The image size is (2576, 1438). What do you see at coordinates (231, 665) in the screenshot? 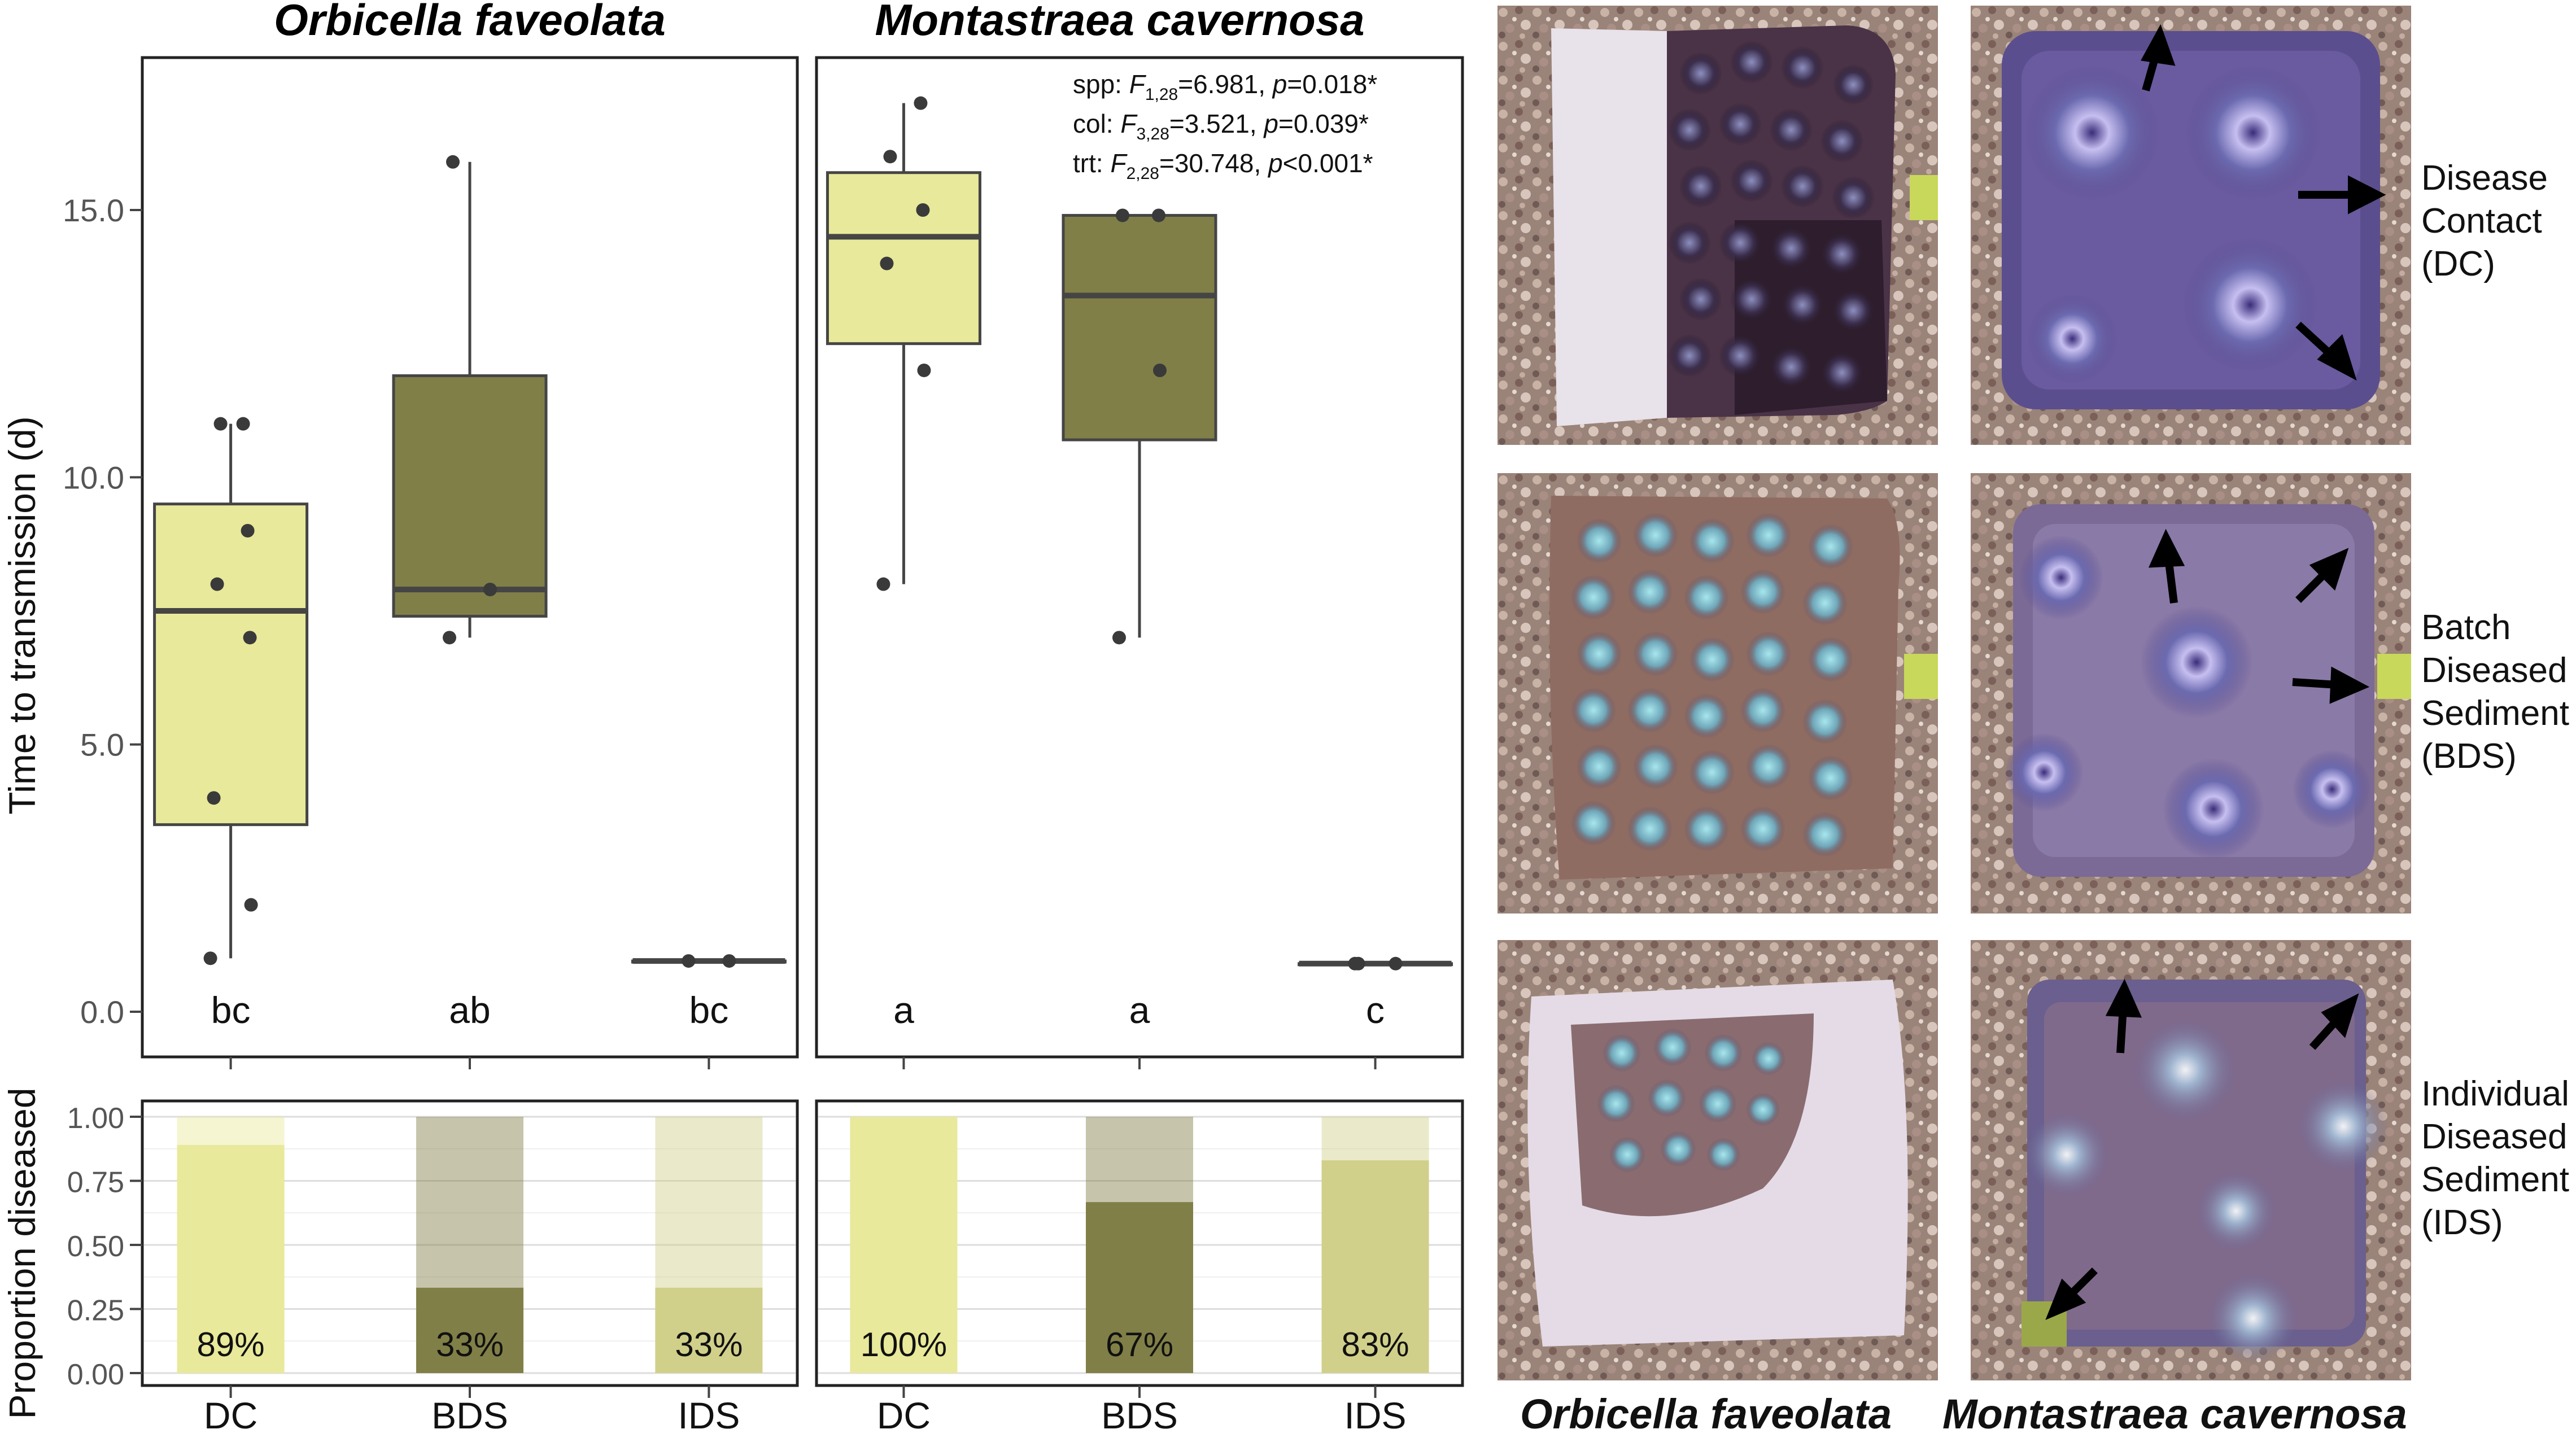
I see `of-box-dc` at bounding box center [231, 665].